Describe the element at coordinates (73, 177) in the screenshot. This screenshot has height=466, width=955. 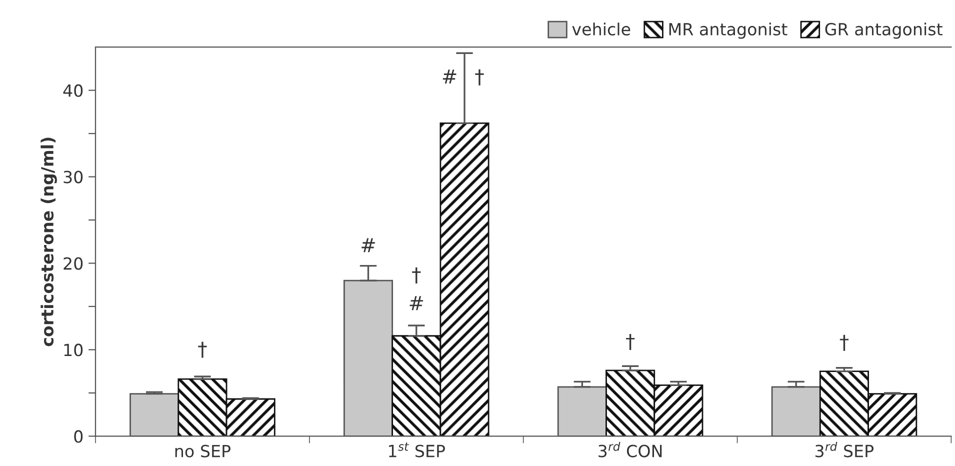
I see `y-tick-label: 30` at that location.